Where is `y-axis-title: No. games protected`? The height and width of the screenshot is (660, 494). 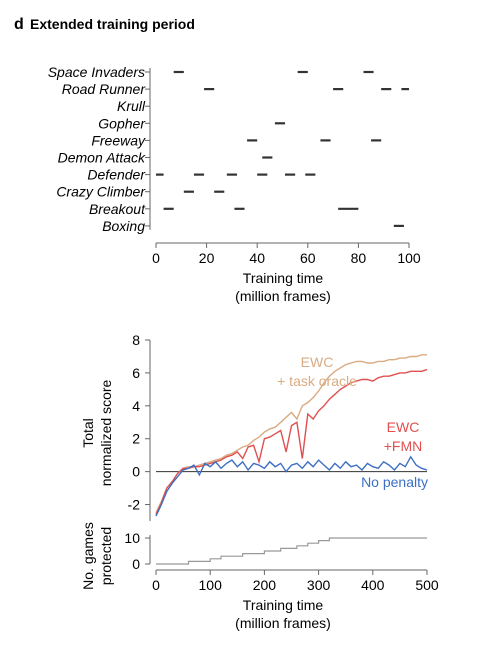 y-axis-title: No. games protected is located at coordinates (97, 556).